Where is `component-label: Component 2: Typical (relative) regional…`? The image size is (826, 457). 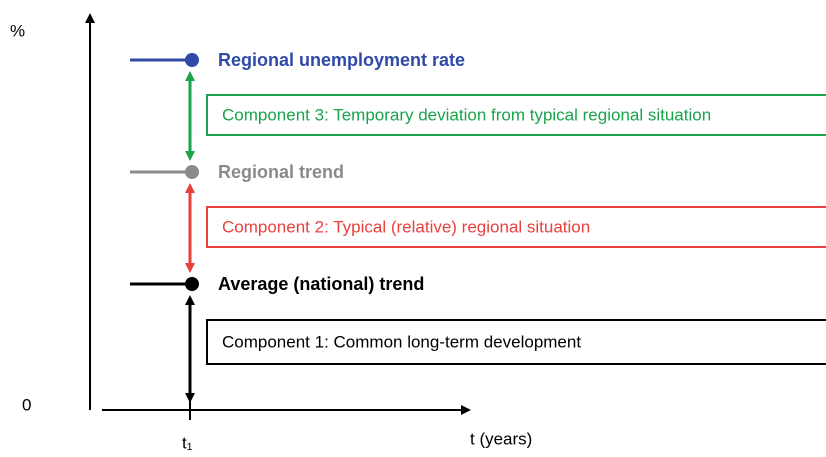 component-label: Component 2: Typical (relative) regional… is located at coordinates (406, 226).